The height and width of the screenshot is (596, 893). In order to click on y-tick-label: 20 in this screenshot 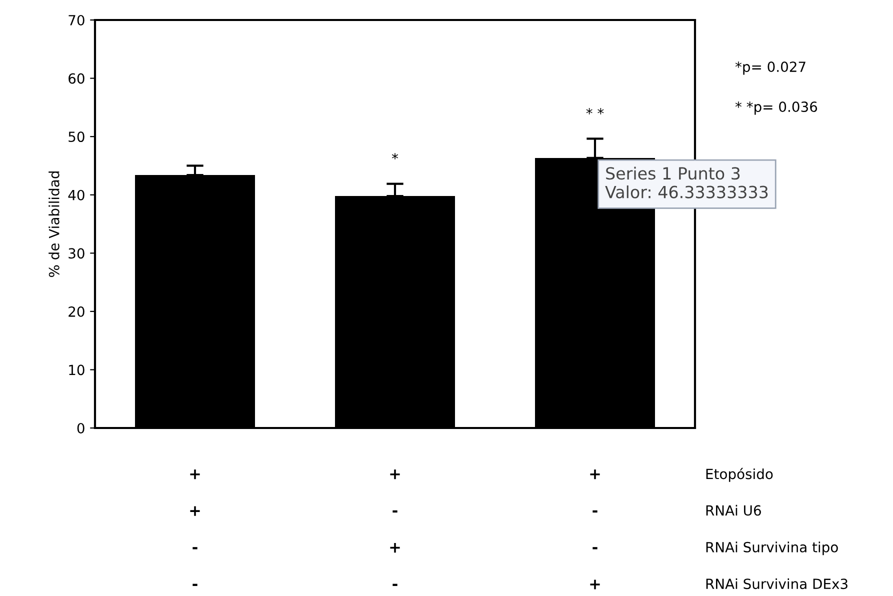, I will do `click(76, 311)`.